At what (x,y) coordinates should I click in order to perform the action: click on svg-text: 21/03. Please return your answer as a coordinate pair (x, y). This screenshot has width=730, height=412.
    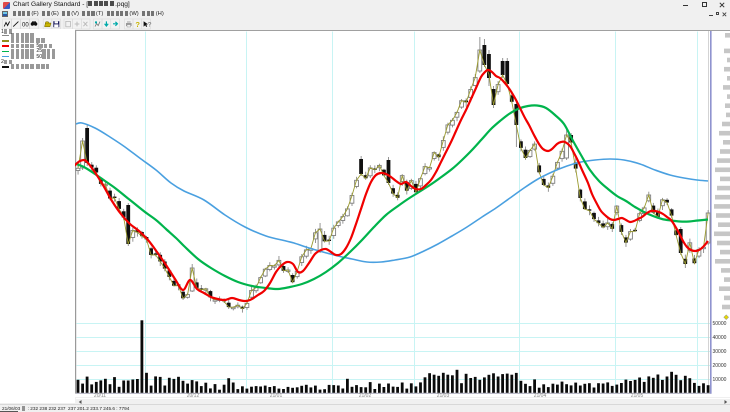
    Looking at the image, I should click on (443, 396).